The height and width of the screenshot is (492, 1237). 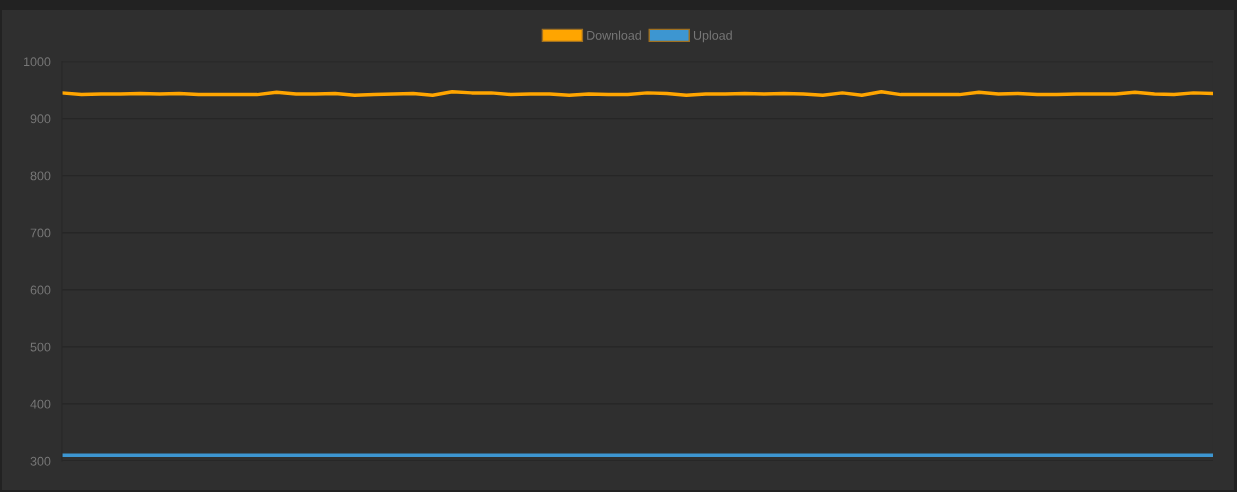 What do you see at coordinates (37, 62) in the screenshot?
I see `y-tick-label: 1000` at bounding box center [37, 62].